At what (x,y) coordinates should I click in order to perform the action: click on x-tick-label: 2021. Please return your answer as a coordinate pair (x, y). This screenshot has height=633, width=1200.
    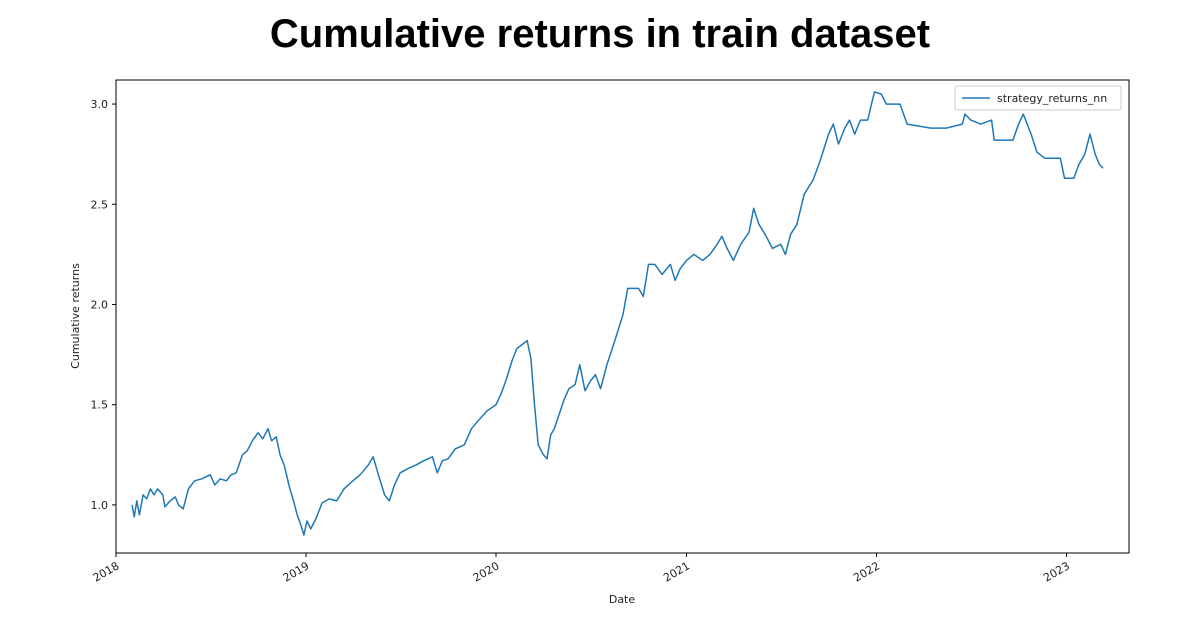
    Looking at the image, I should click on (676, 571).